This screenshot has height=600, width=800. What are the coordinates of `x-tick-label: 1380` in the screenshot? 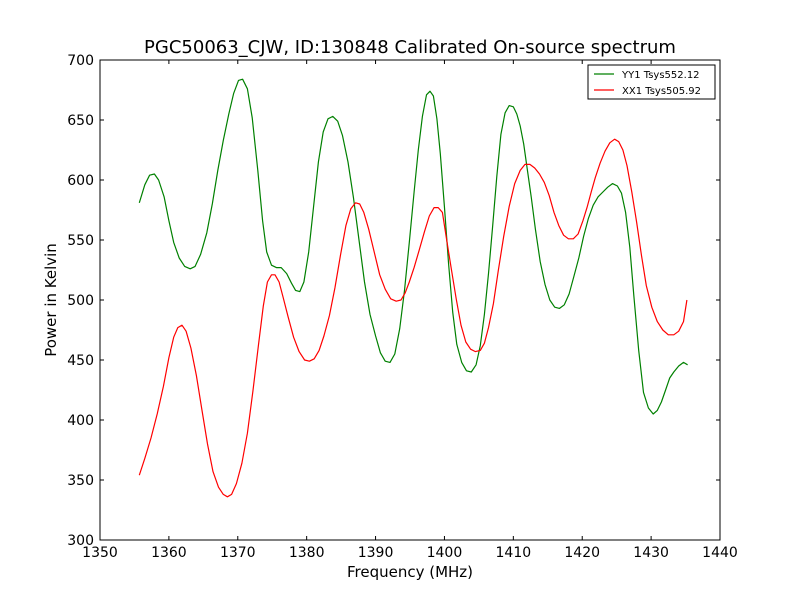 It's located at (307, 553).